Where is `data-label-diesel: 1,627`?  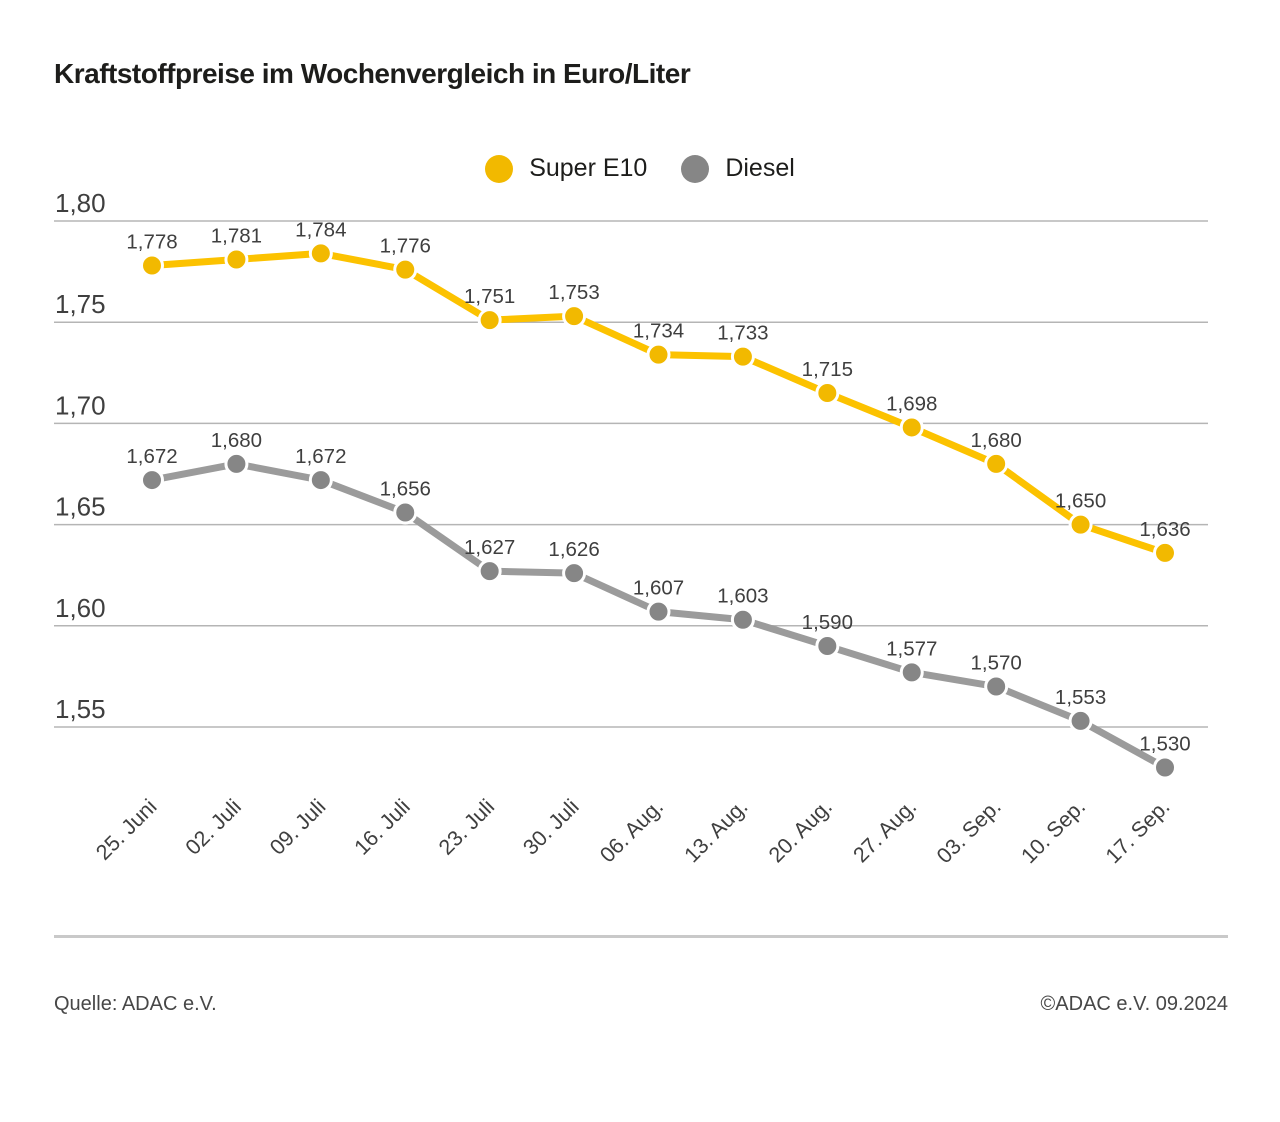
data-label-diesel: 1,627 is located at coordinates (489, 547).